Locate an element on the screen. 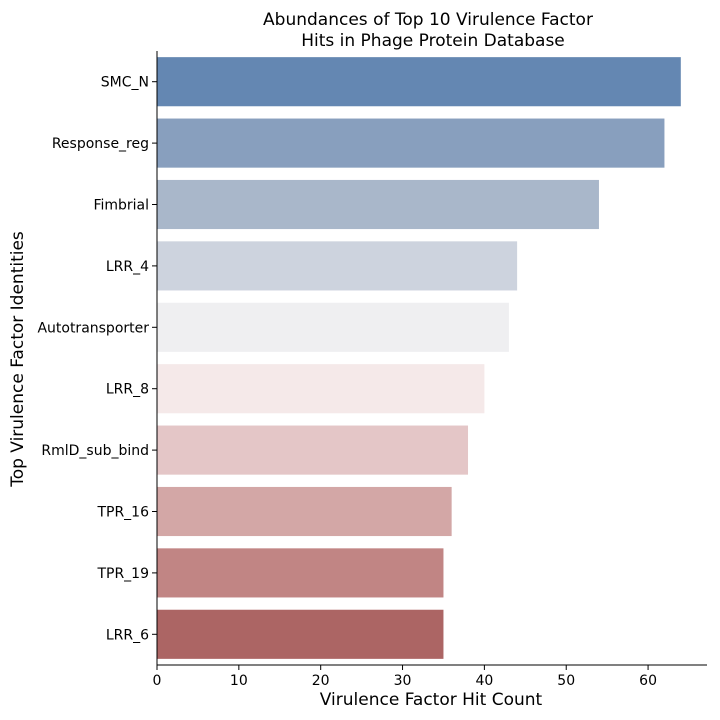 This screenshot has width=720, height=720. y-tick-label: TPR_16 is located at coordinates (122, 513).